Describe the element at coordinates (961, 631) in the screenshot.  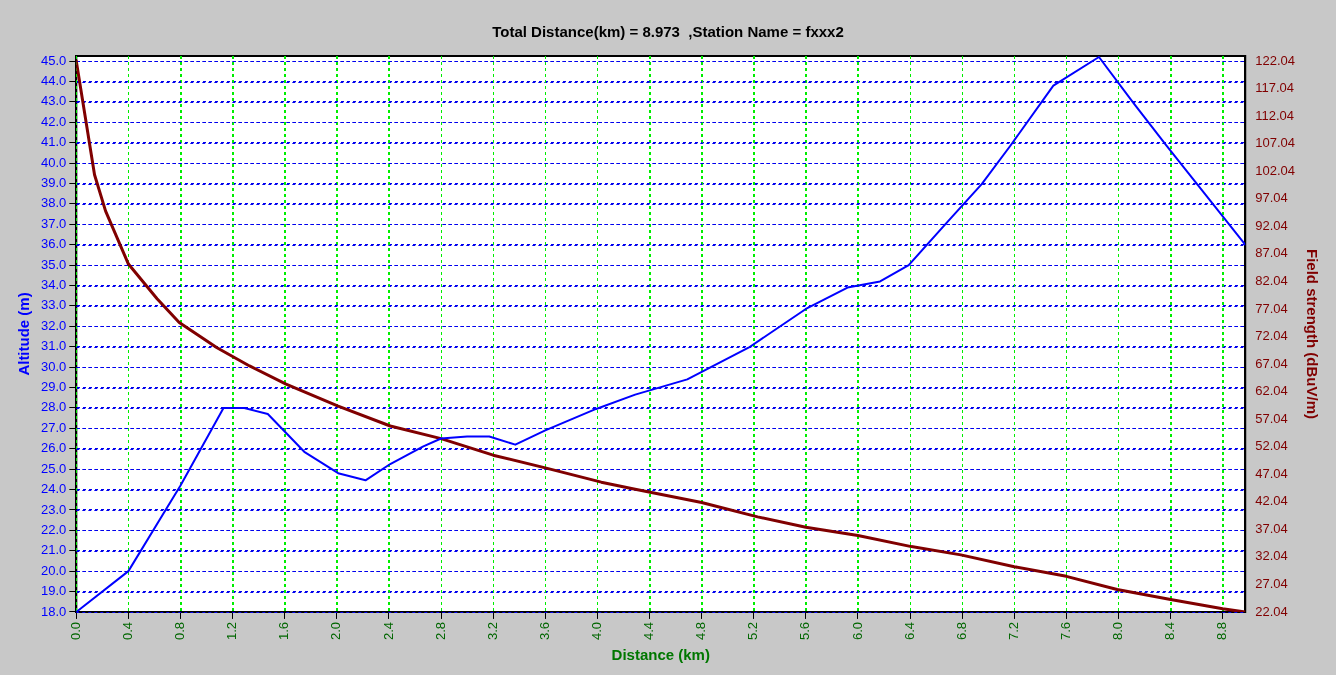
I see `x-tick-label: 6.8` at that location.